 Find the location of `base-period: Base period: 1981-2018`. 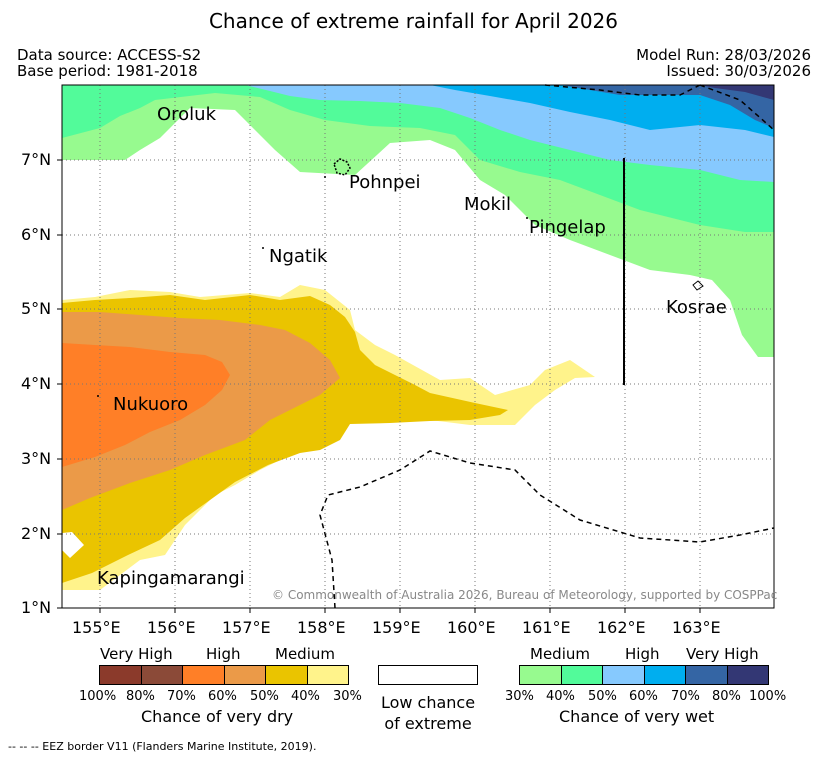

base-period: Base period: 1981-2018 is located at coordinates (107, 71).